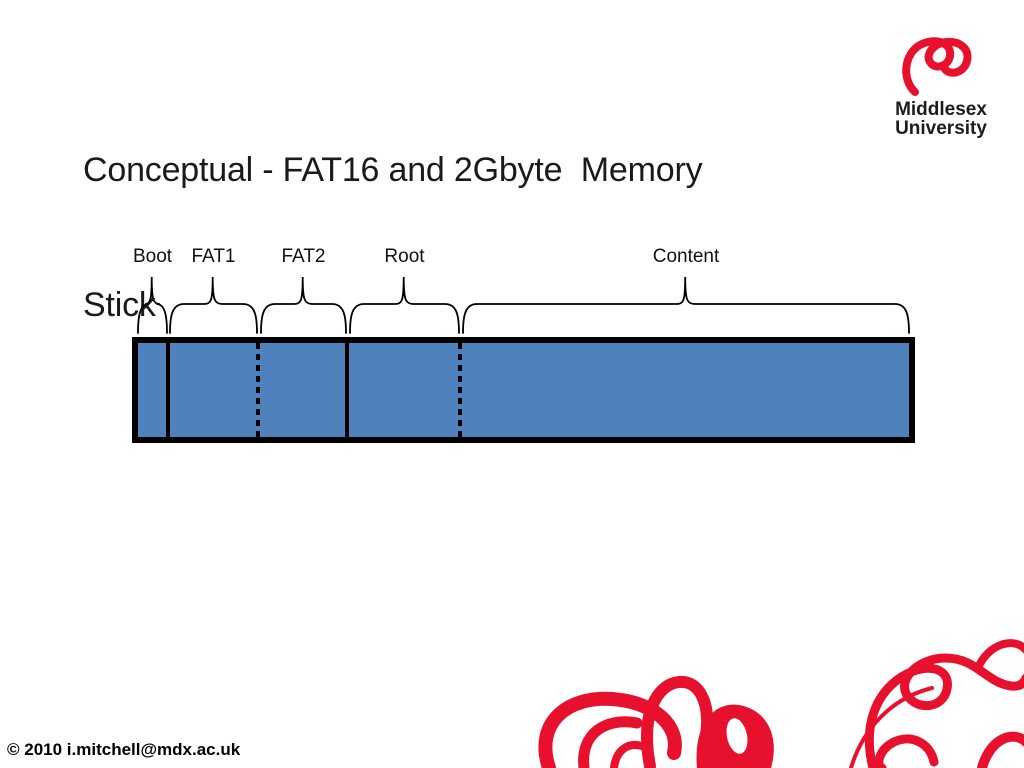  What do you see at coordinates (941, 128) in the screenshot?
I see `logo-text-line2: University` at bounding box center [941, 128].